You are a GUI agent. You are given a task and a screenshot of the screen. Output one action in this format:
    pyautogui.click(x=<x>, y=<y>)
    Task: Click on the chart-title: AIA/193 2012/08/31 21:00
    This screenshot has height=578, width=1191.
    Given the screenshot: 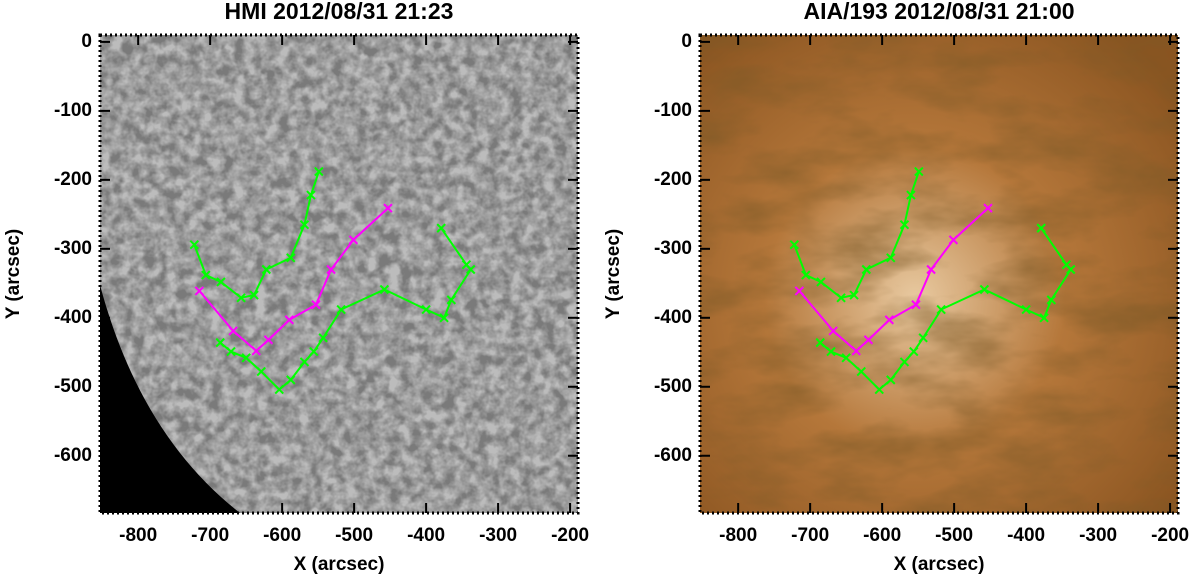 What is the action you would take?
    pyautogui.click(x=938, y=12)
    